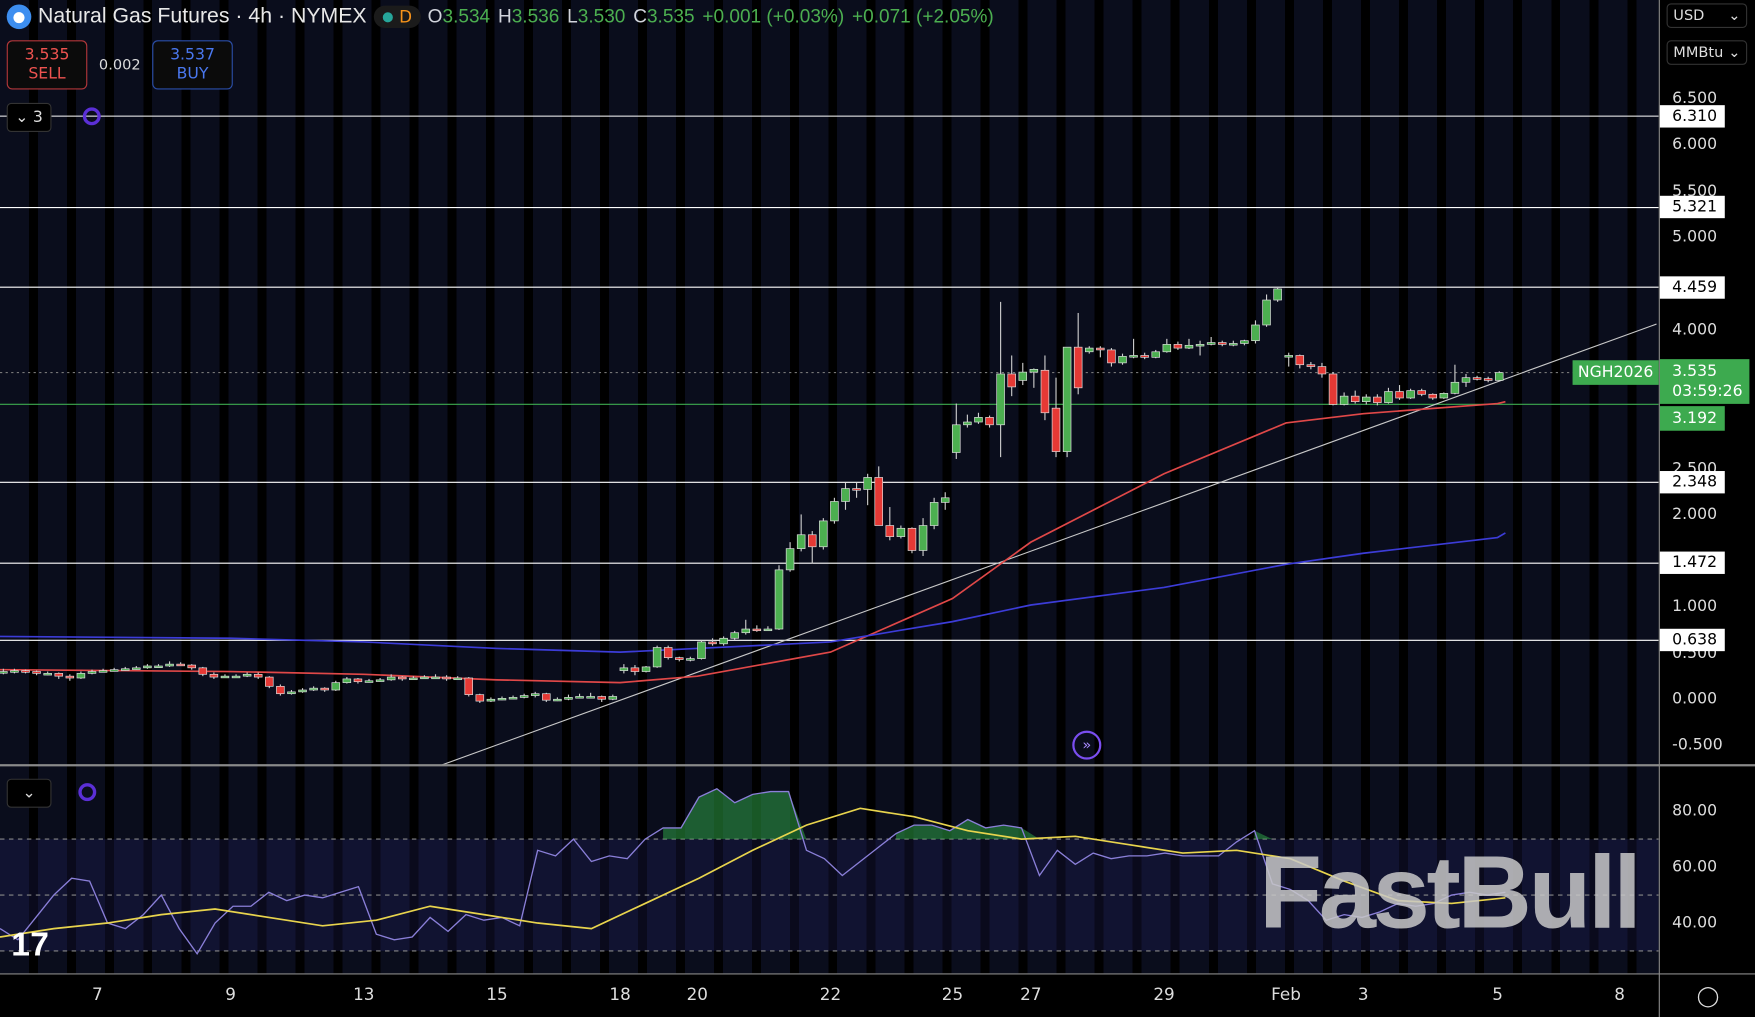 The width and height of the screenshot is (1755, 1017). I want to click on rsi-tick-label: 40.00, so click(1695, 923).